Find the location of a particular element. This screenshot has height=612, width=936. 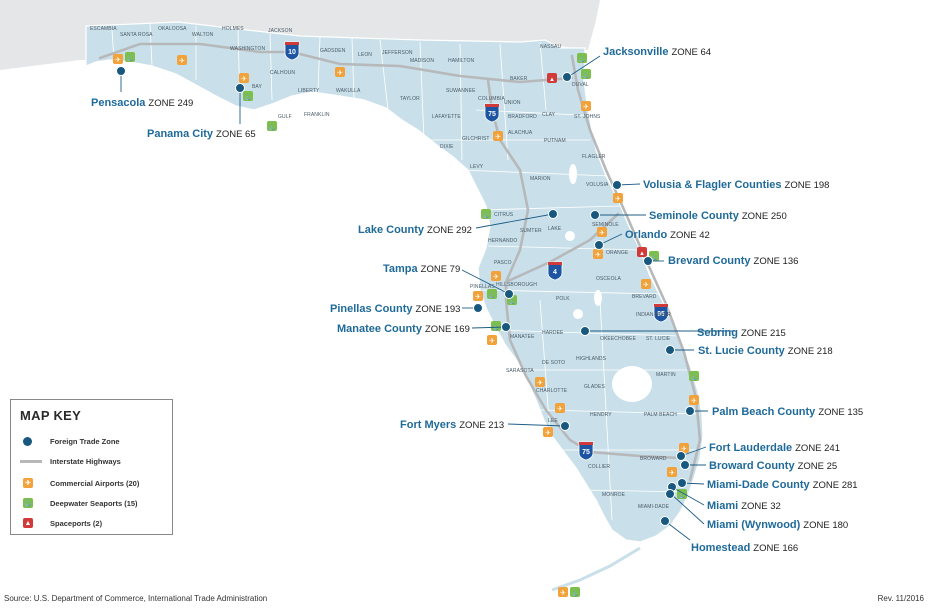

i75-north-label: 75 is located at coordinates (492, 114).